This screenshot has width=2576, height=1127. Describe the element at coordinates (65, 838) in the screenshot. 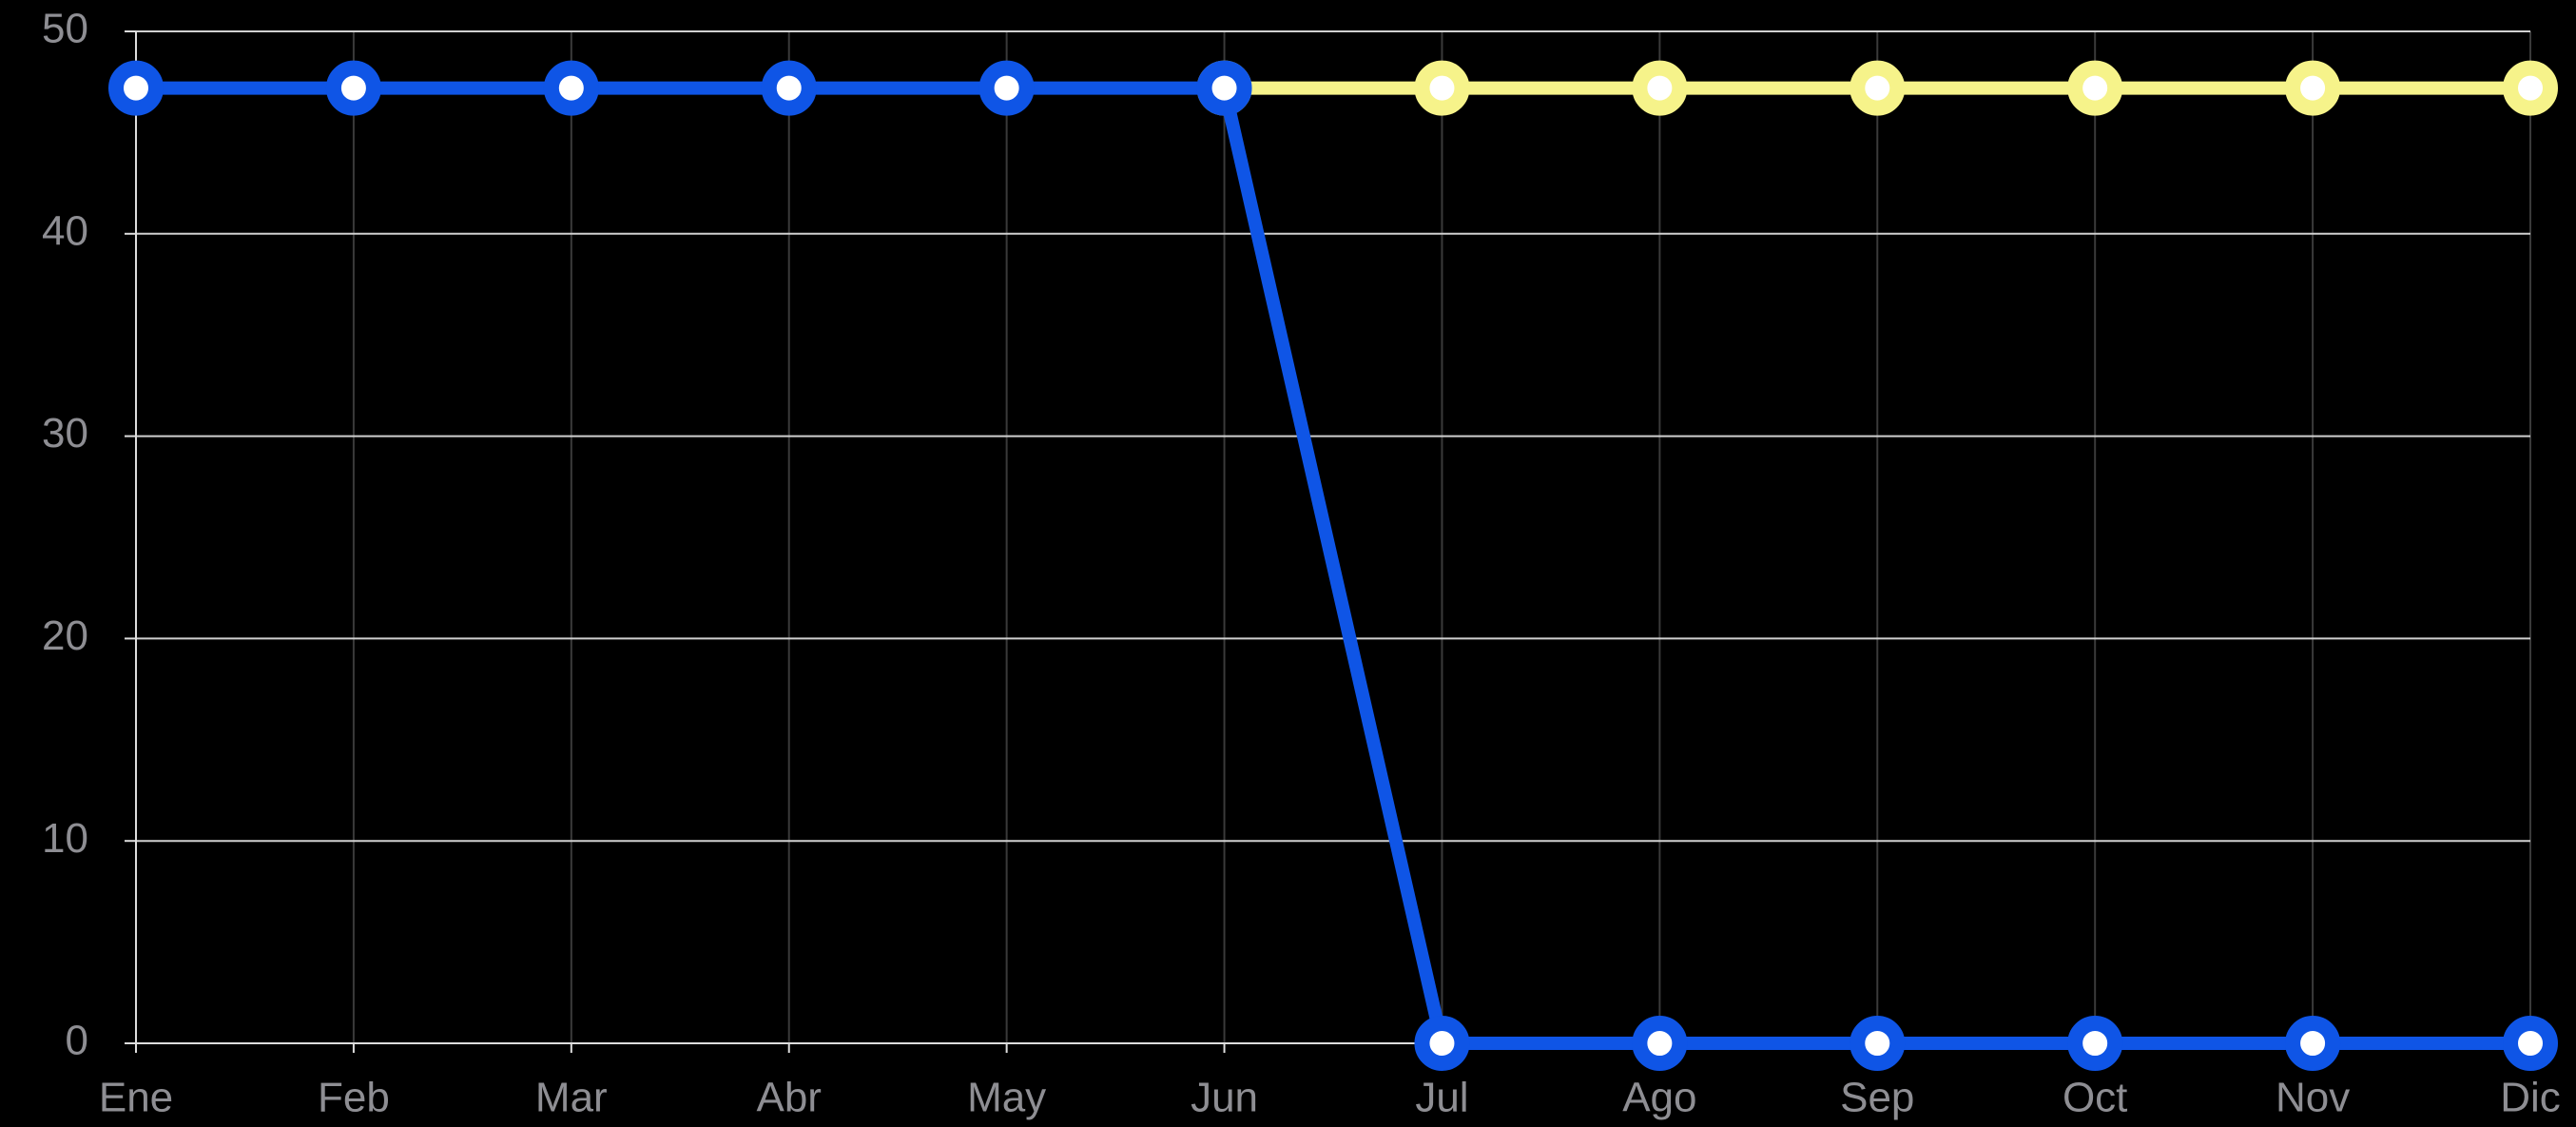

I see `y-tick-label: 10` at that location.